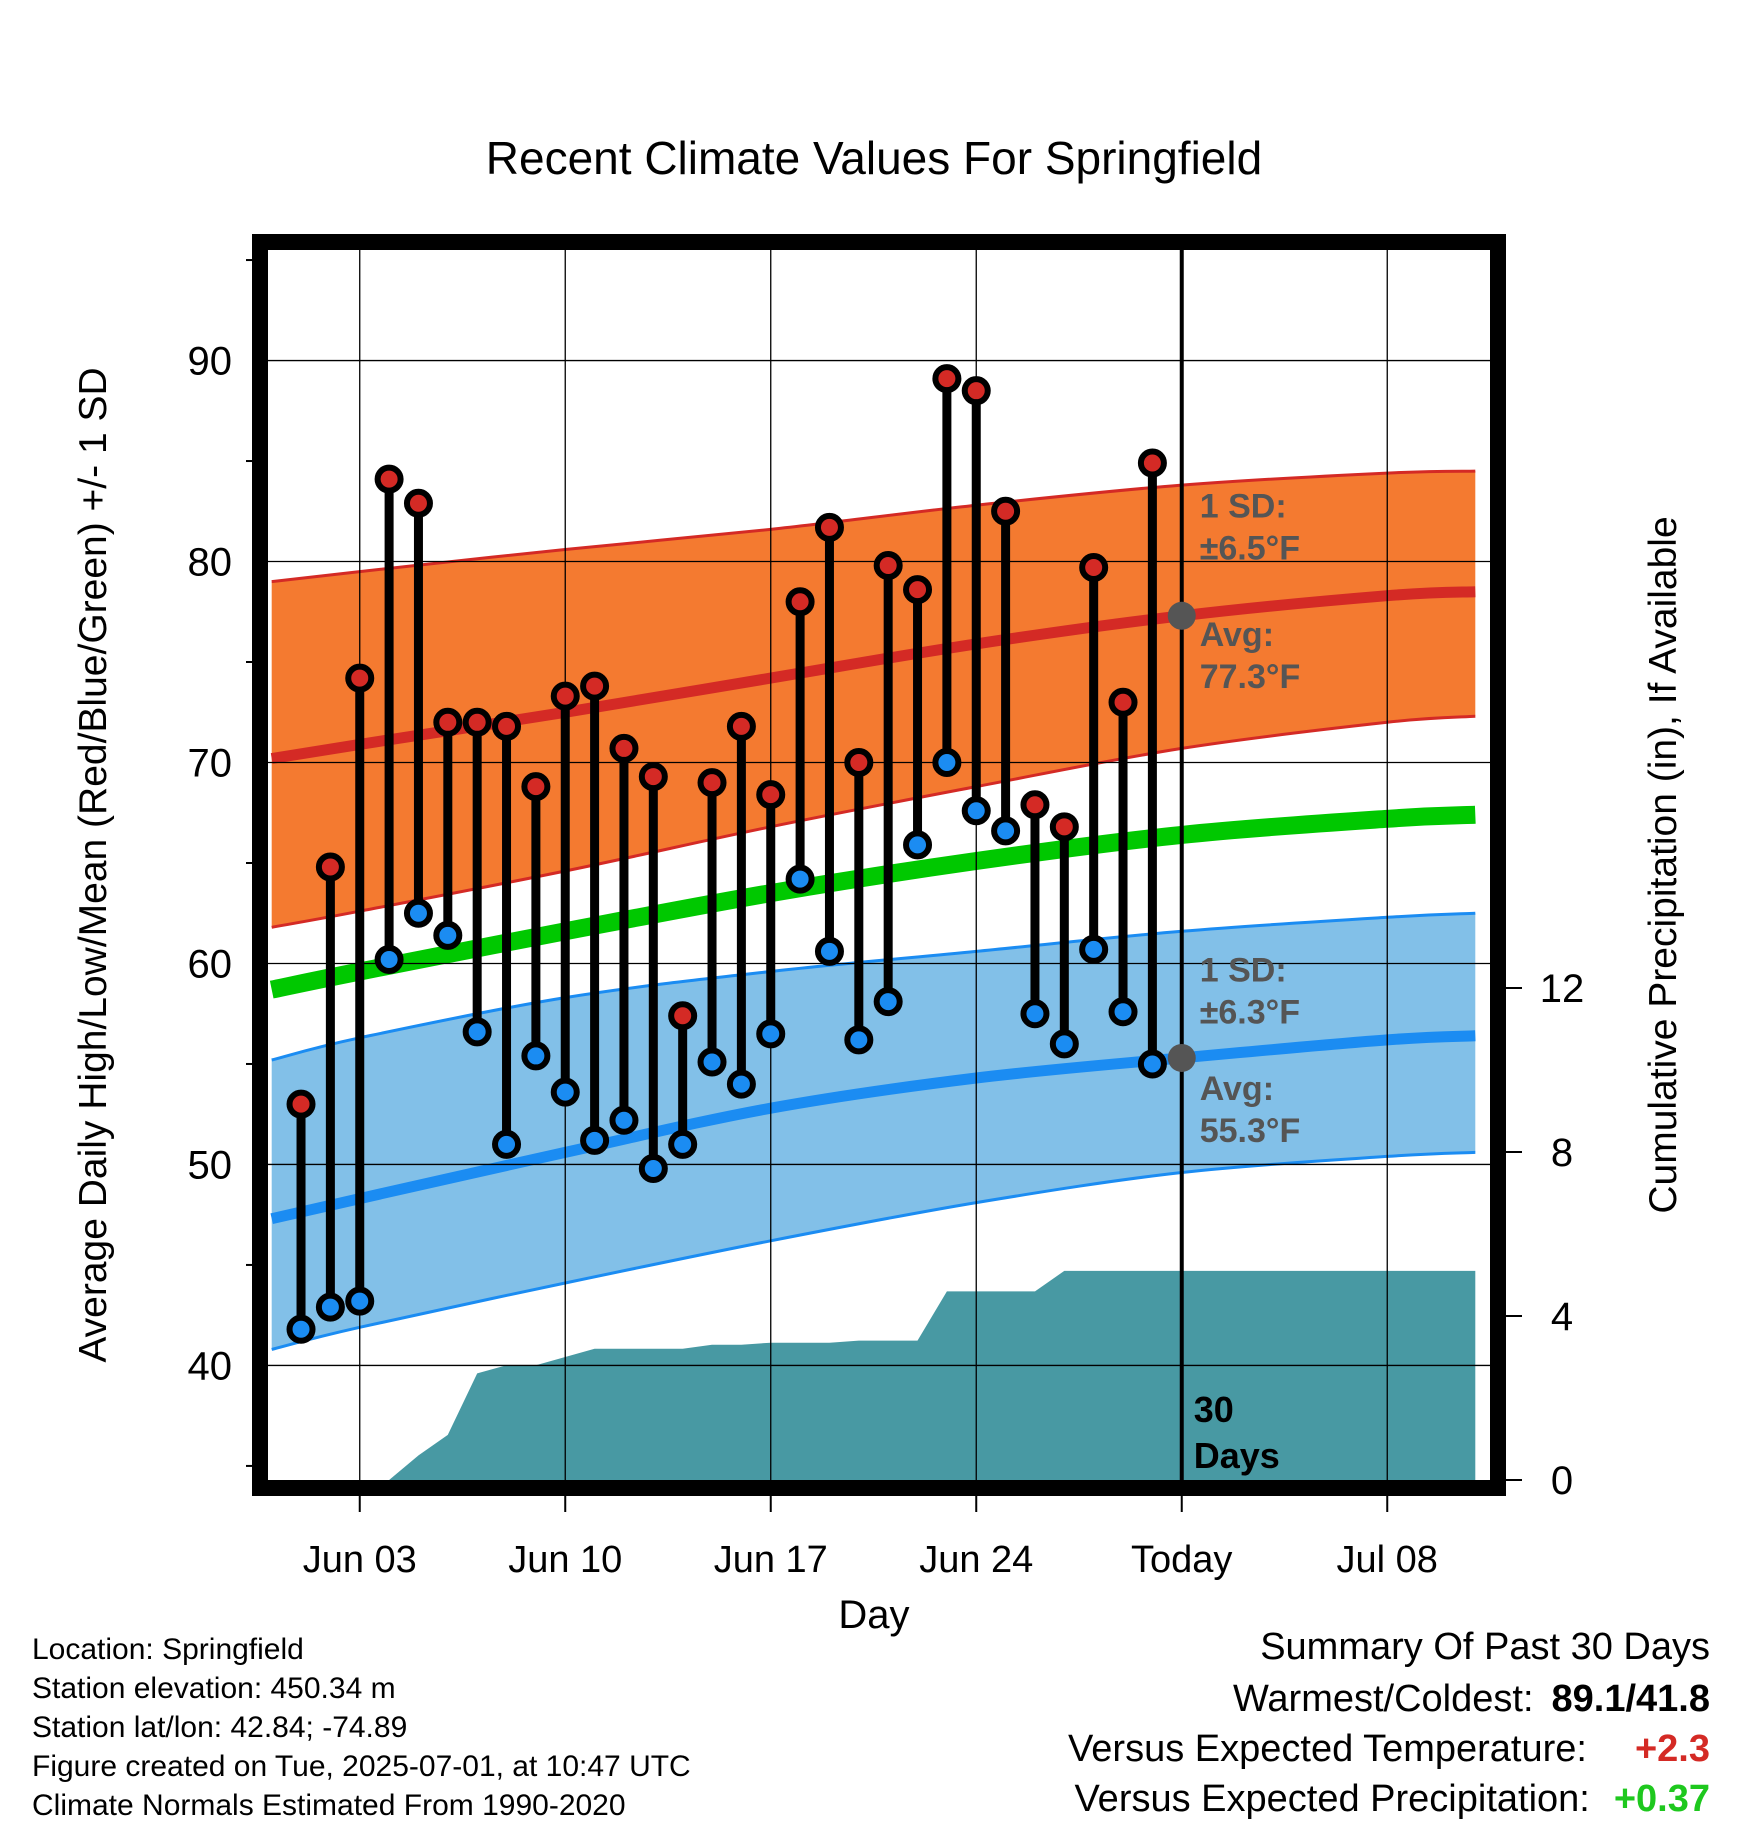 This screenshot has height=1828, width=1748. I want to click on x-axis-label: Day, so click(873, 1615).